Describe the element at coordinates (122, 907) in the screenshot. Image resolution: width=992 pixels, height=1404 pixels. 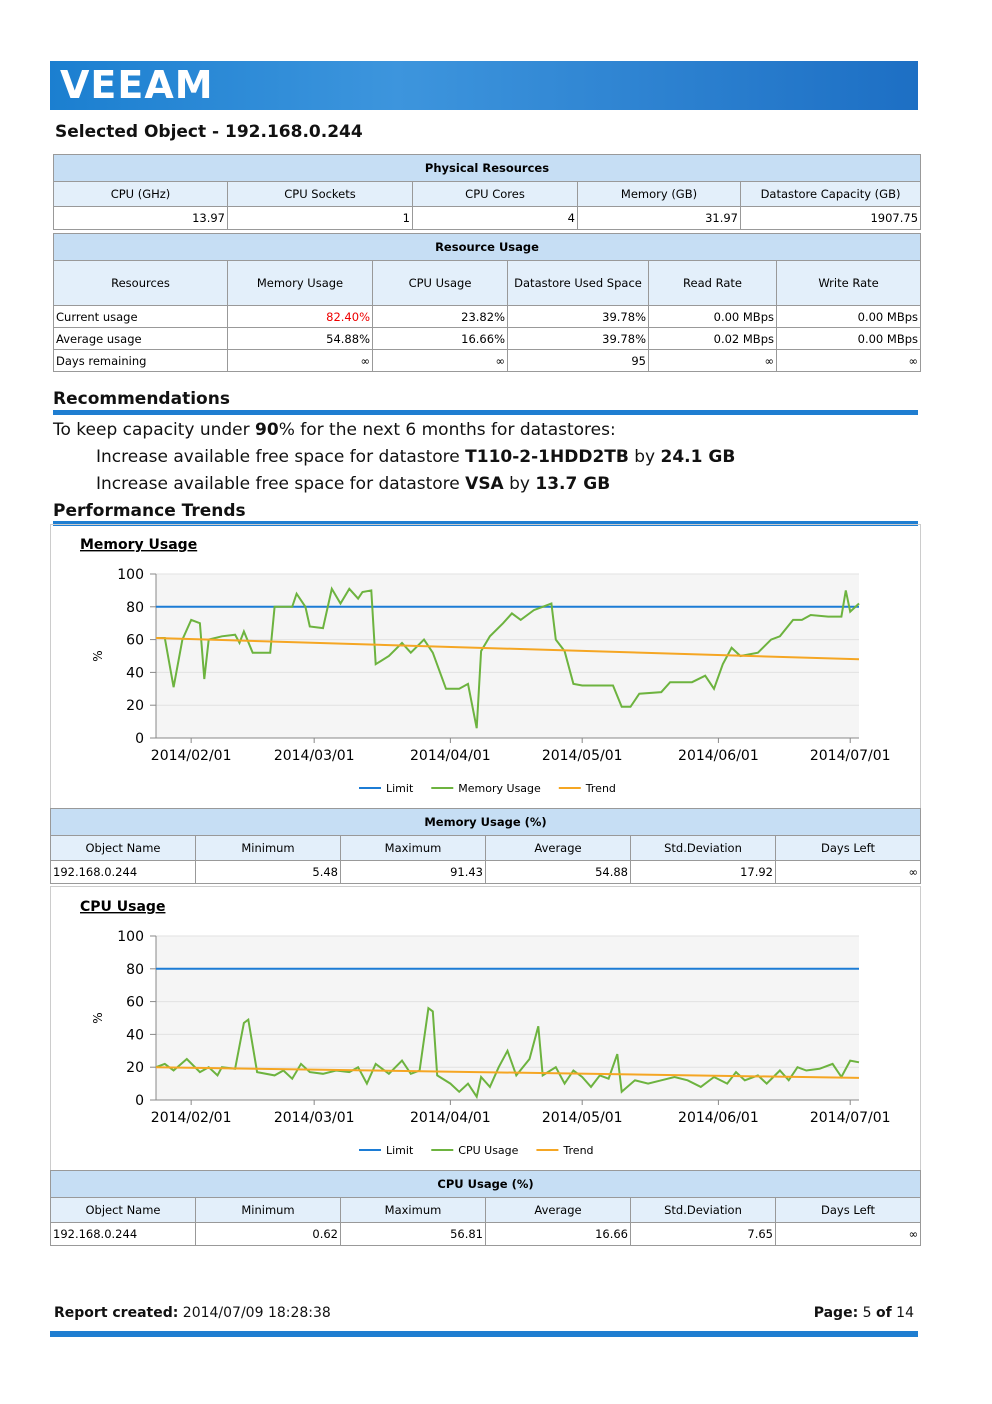
I see `chart-title: CPU Usage` at that location.